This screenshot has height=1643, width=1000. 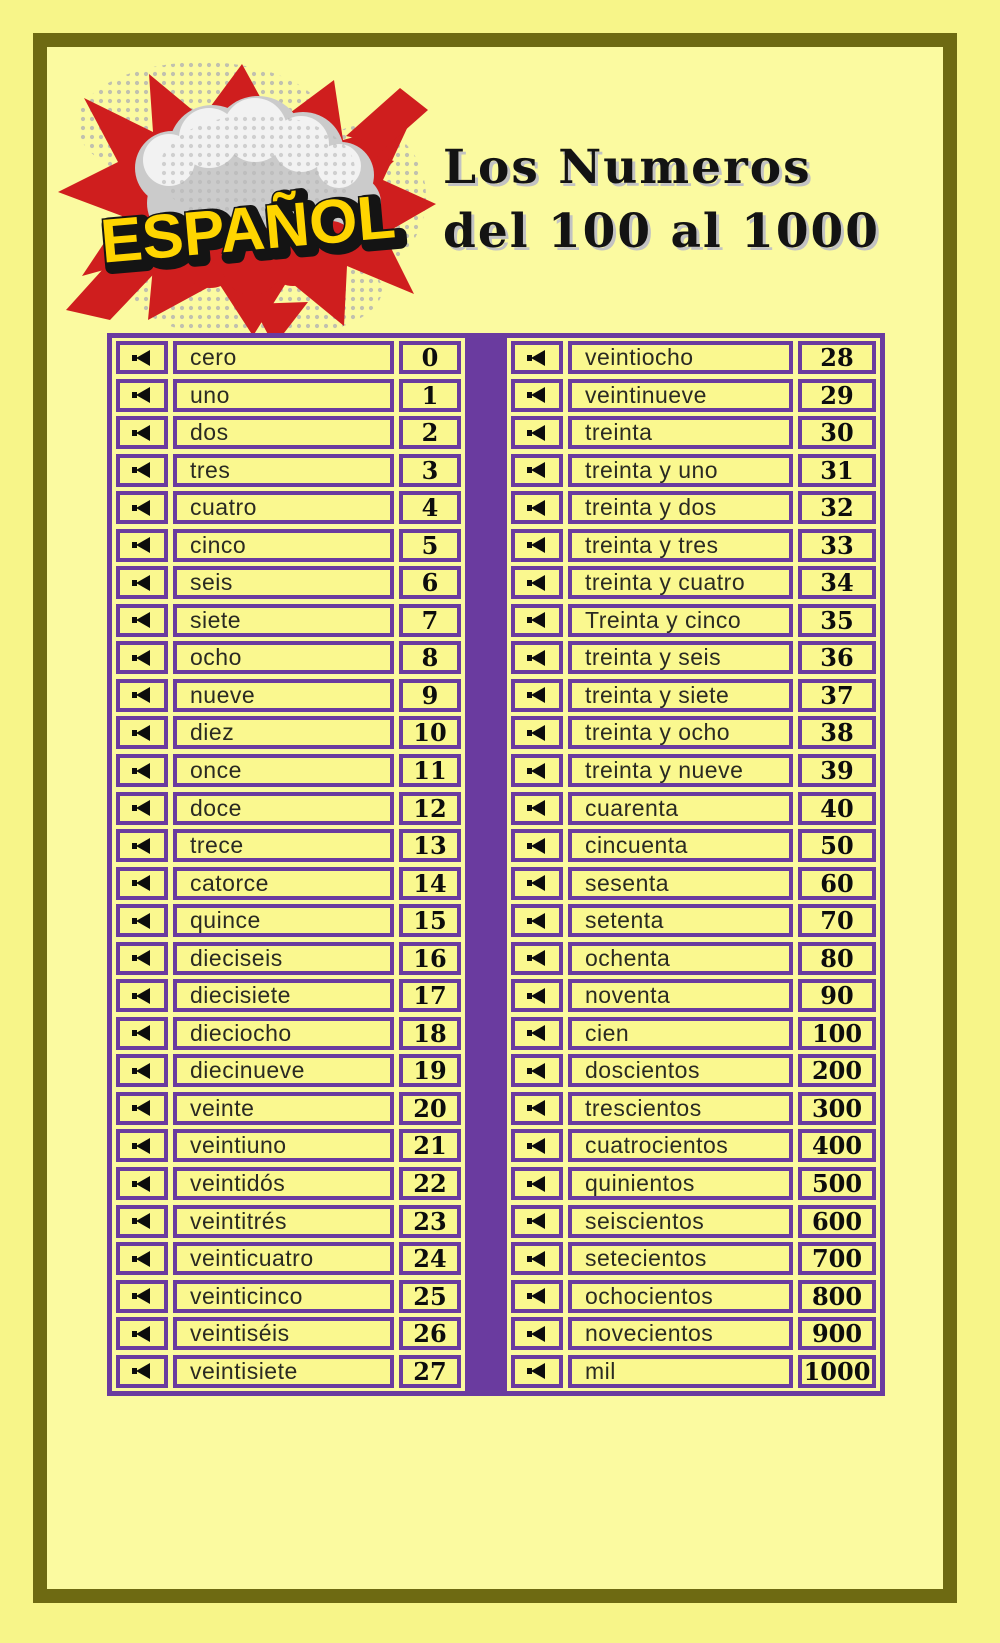 I want to click on speech-tail, so click(x=280, y=324).